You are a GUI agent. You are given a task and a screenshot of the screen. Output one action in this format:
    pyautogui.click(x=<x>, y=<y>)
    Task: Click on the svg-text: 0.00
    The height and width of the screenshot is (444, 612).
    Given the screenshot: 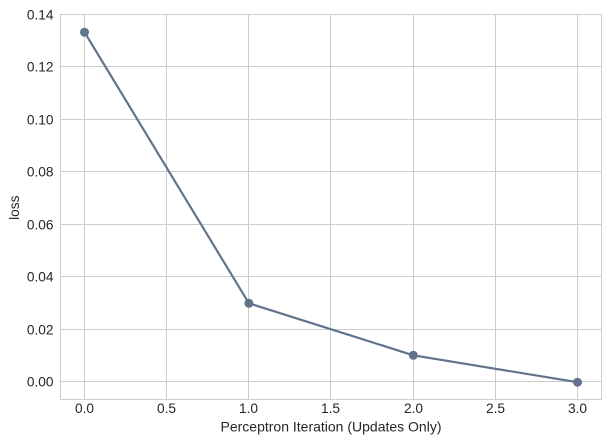 What is the action you would take?
    pyautogui.click(x=40, y=381)
    